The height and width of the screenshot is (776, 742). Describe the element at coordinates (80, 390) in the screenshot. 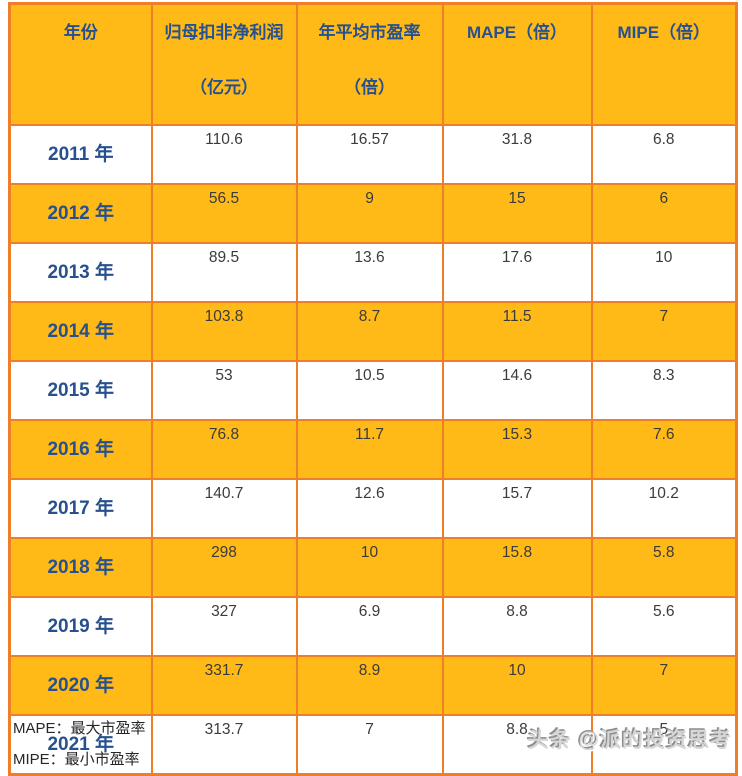

I see `year-cell: 2015 年` at that location.